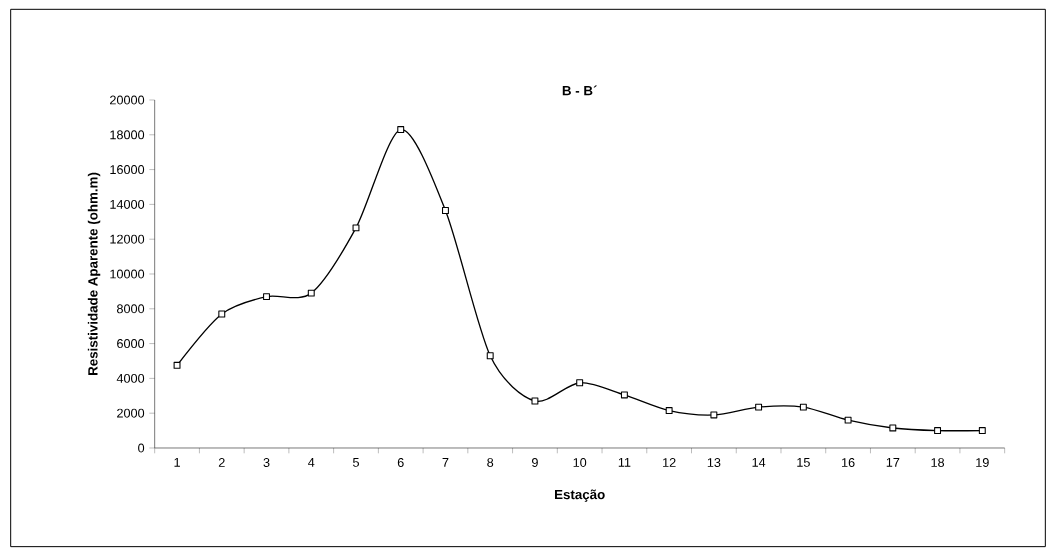 The height and width of the screenshot is (556, 1056). Describe the element at coordinates (580, 495) in the screenshot. I see `x-axis-title: Estação` at that location.